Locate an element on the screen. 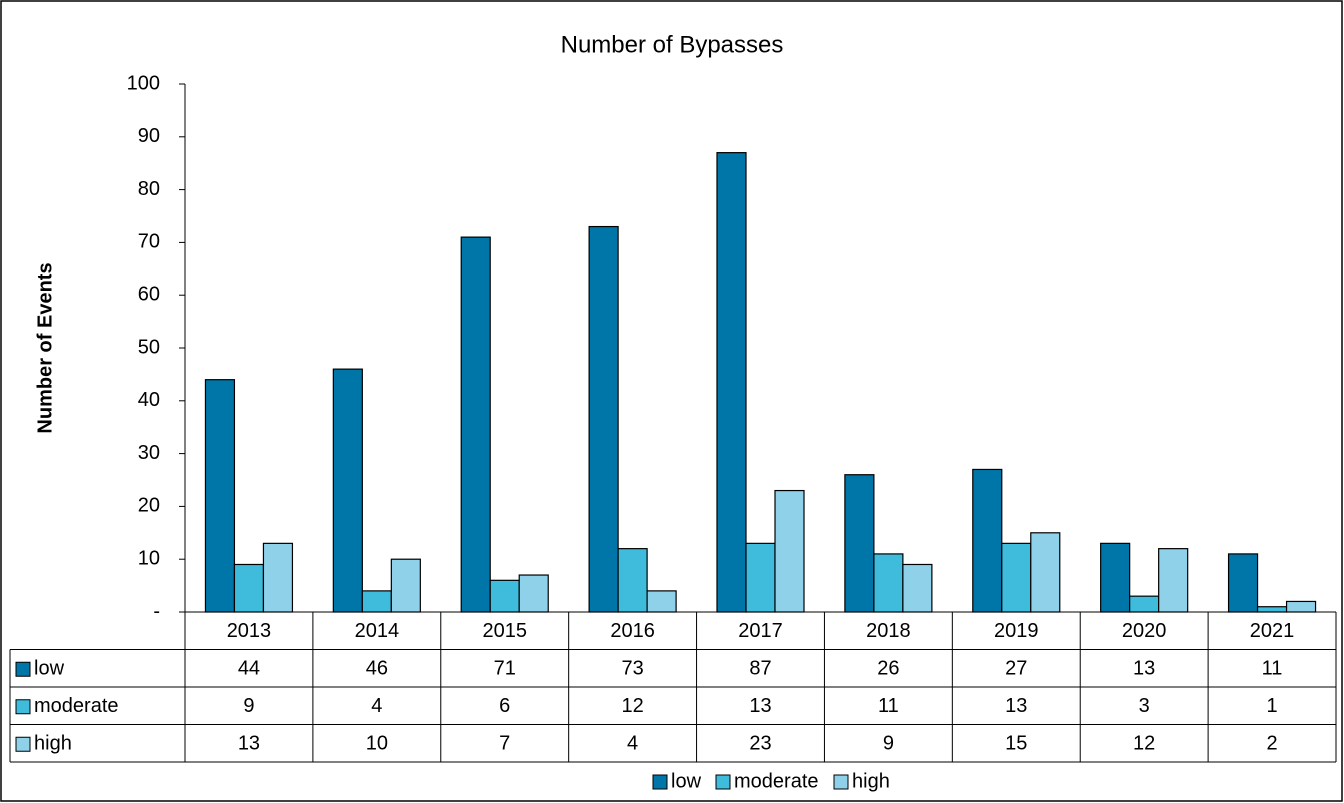 Image resolution: width=1344 pixels, height=803 pixels. table-row-label: high is located at coordinates (53, 744).